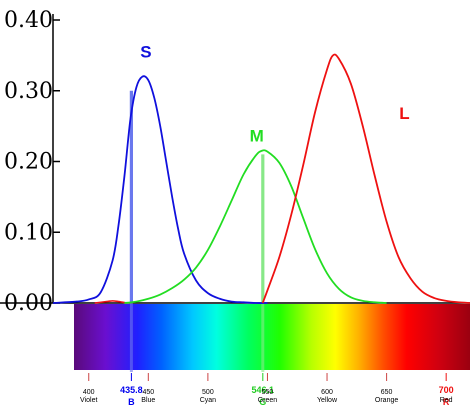 This screenshot has height=415, width=470. I want to click on primary-name-label: R, so click(446, 402).